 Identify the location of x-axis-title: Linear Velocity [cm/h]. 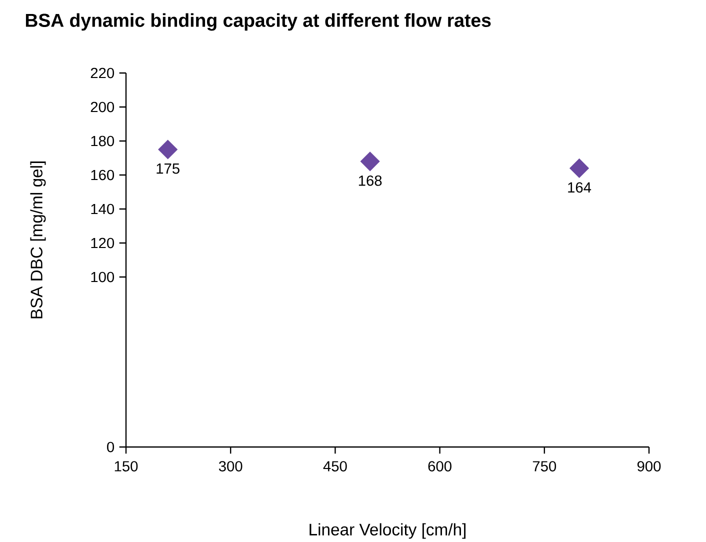
(388, 531).